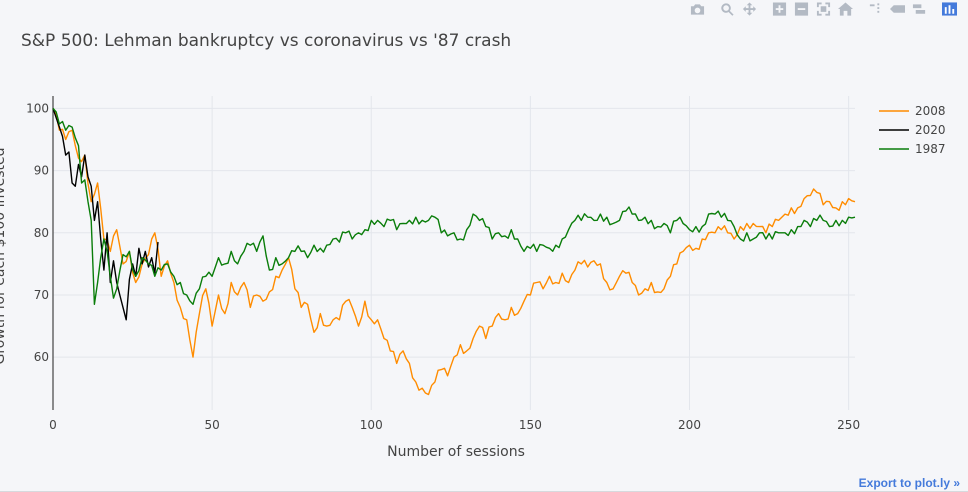  I want to click on legend-label-2008: 2008, so click(930, 111).